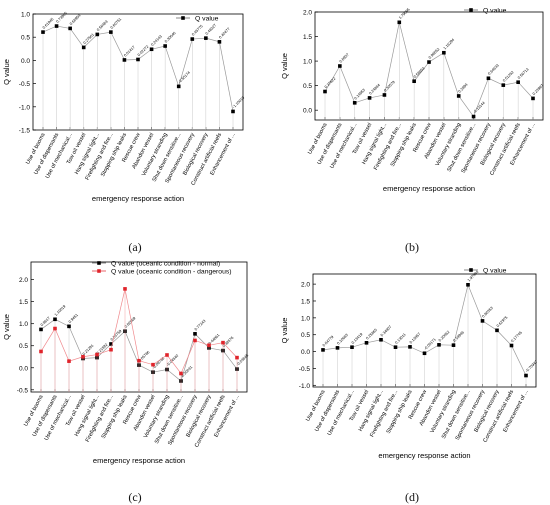  What do you see at coordinates (200, 325) in the screenshot?
I see `data-label: 0.77243` at bounding box center [200, 325].